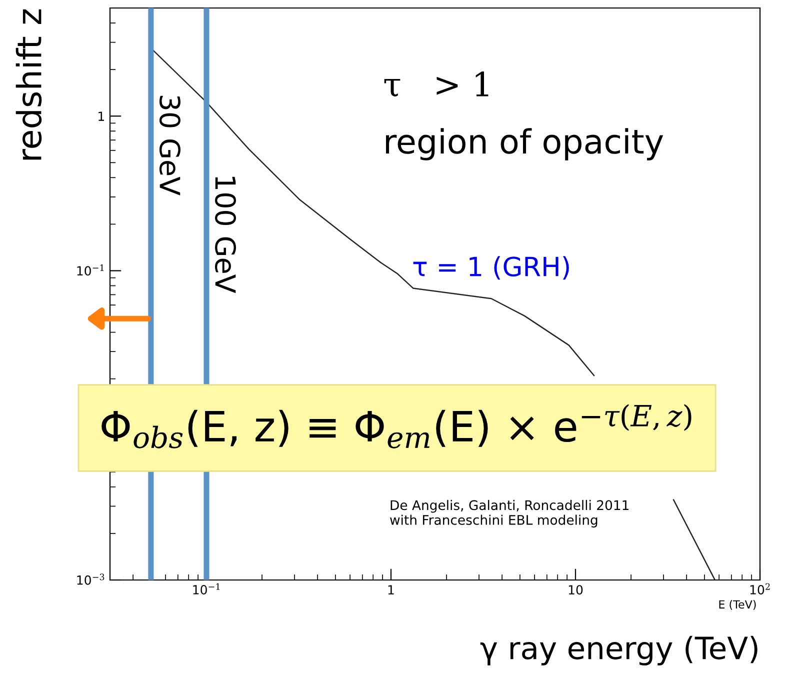 The height and width of the screenshot is (694, 794). I want to click on ref-line-label: 30 GeV, so click(169, 146).